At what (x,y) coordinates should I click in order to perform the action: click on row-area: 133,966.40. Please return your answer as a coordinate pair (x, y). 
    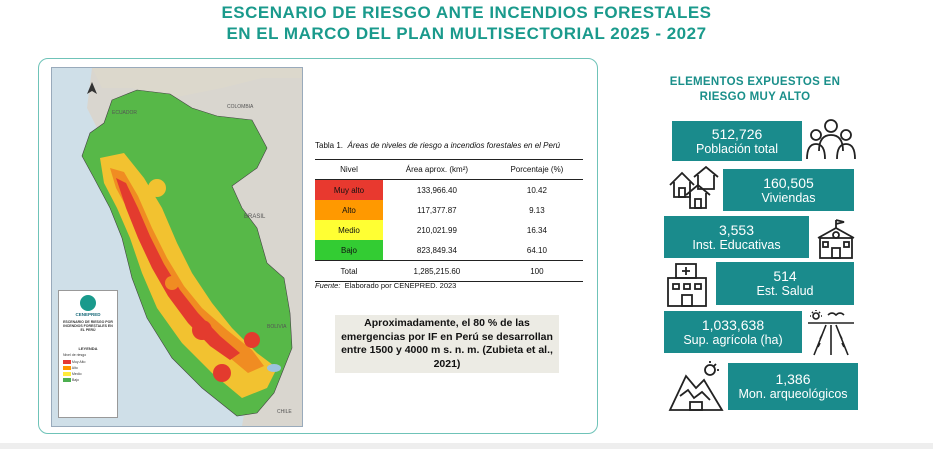
    Looking at the image, I should click on (436, 190).